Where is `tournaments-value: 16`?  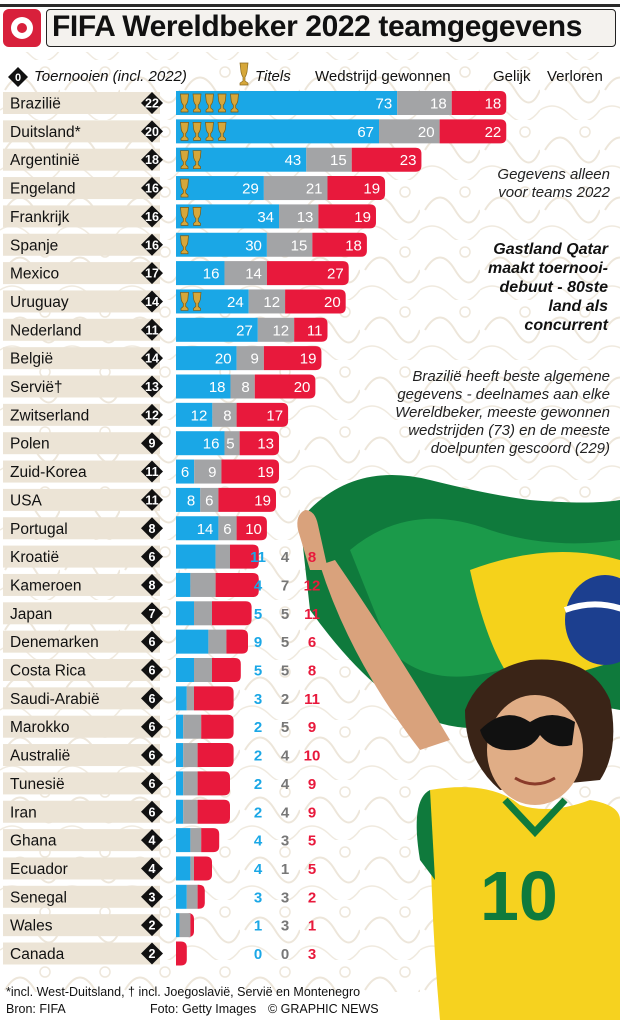
tournaments-value: 16 is located at coordinates (152, 245).